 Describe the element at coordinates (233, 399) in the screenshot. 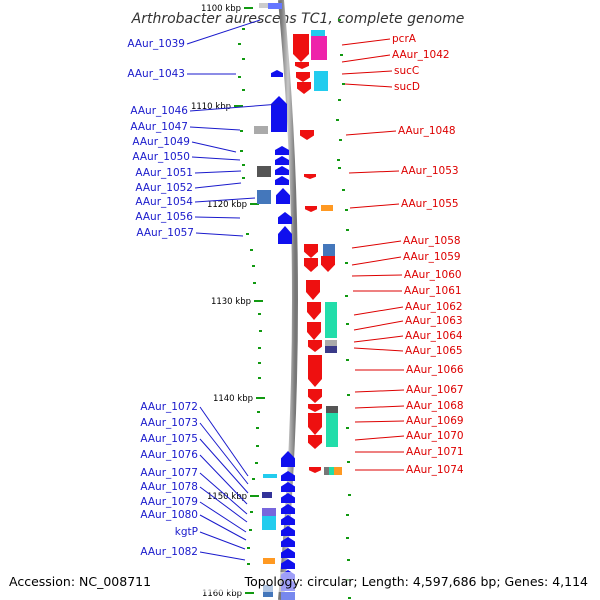

I see `kbp-label: 1140 kbp` at that location.